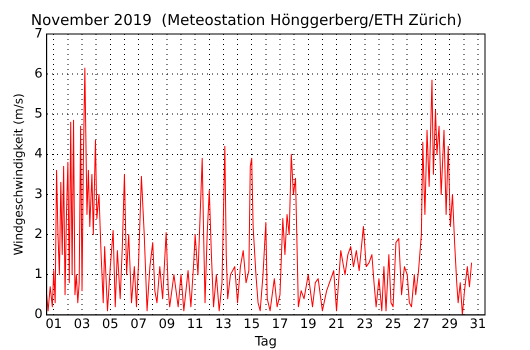 This screenshot has height=350, width=530. Describe the element at coordinates (38, 274) in the screenshot. I see `y-tick-label: 1` at that location.